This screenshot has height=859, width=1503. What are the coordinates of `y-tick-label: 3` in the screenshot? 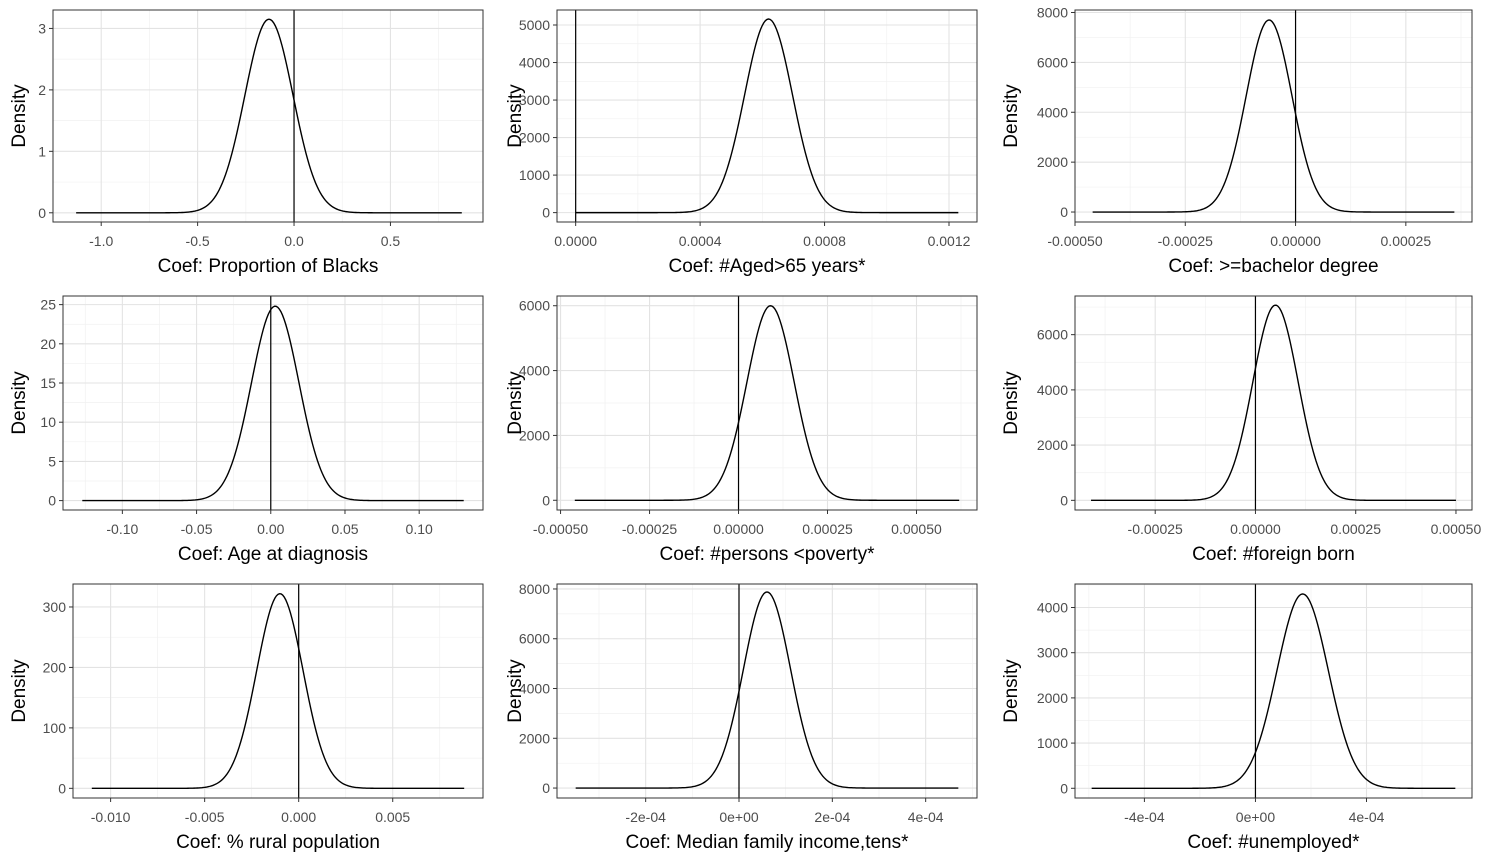 It's located at (42, 28).